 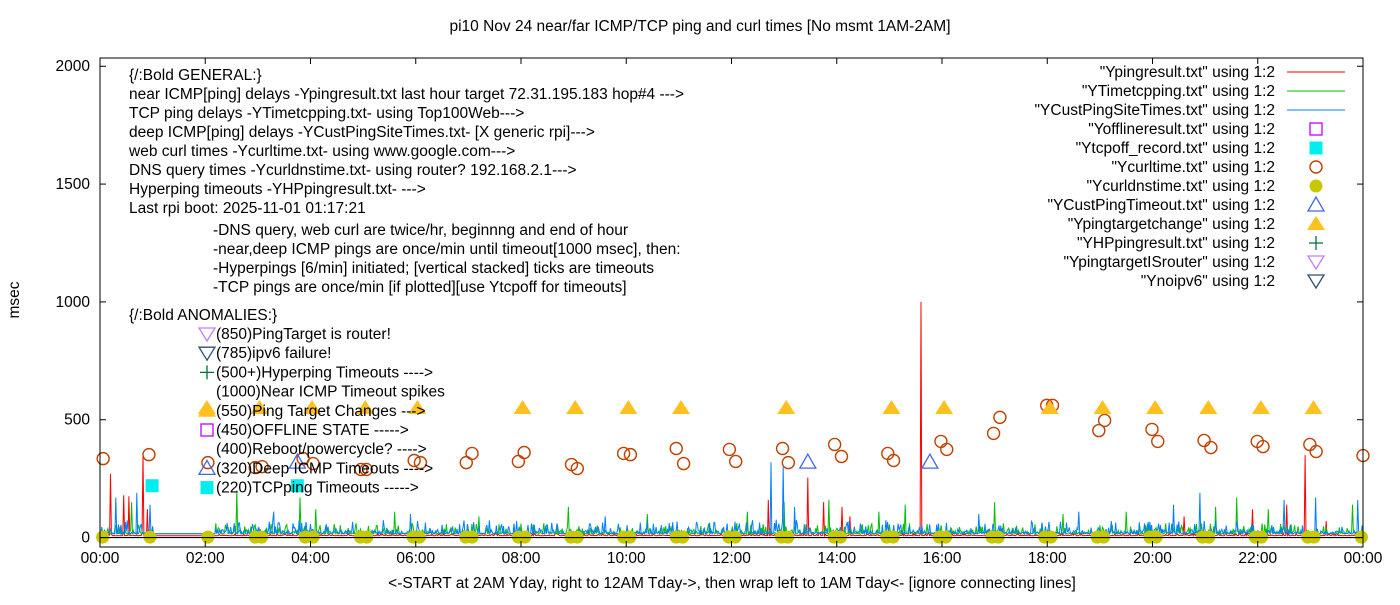 I want to click on point-tcpoff, so click(x=297, y=486).